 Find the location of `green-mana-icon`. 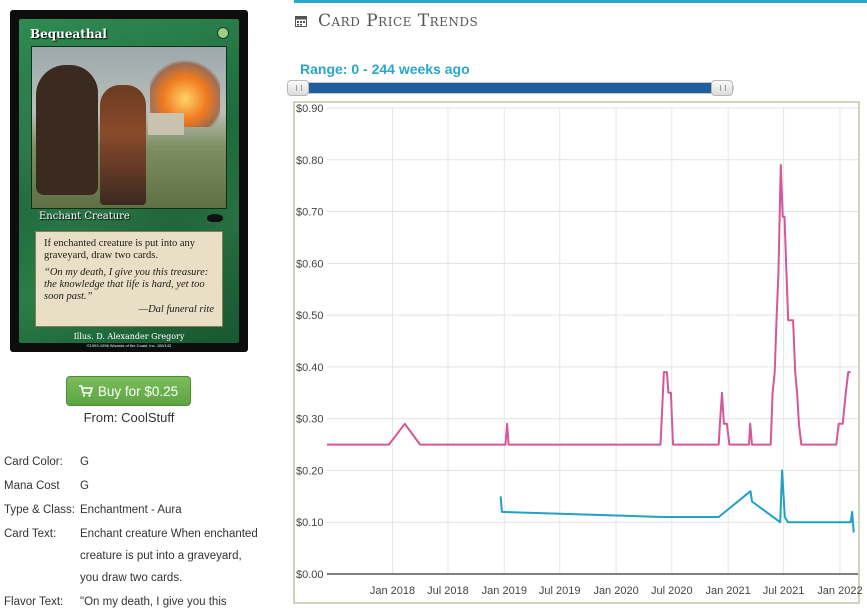

green-mana-icon is located at coordinates (223, 33).